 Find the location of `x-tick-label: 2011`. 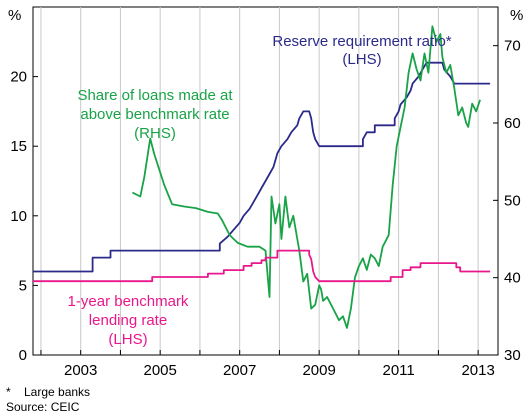

x-tick-label: 2011 is located at coordinates (399, 370).